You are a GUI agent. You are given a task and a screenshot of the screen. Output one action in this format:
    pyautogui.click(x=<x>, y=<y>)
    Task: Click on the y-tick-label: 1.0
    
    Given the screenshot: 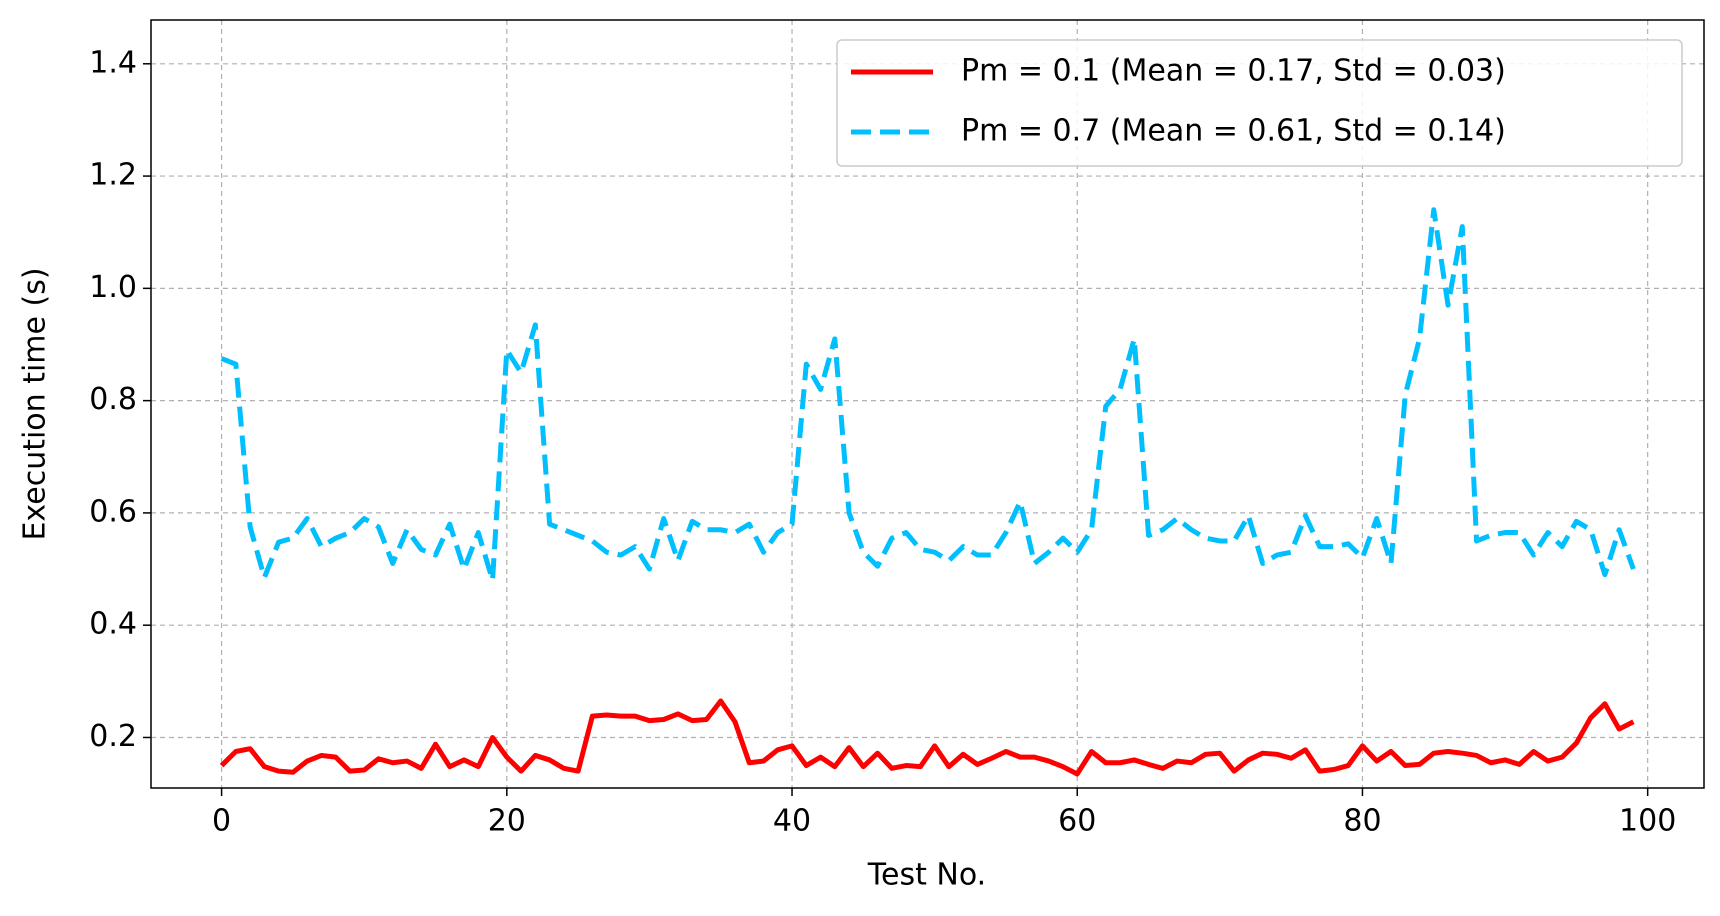 What is the action you would take?
    pyautogui.click(x=113, y=287)
    